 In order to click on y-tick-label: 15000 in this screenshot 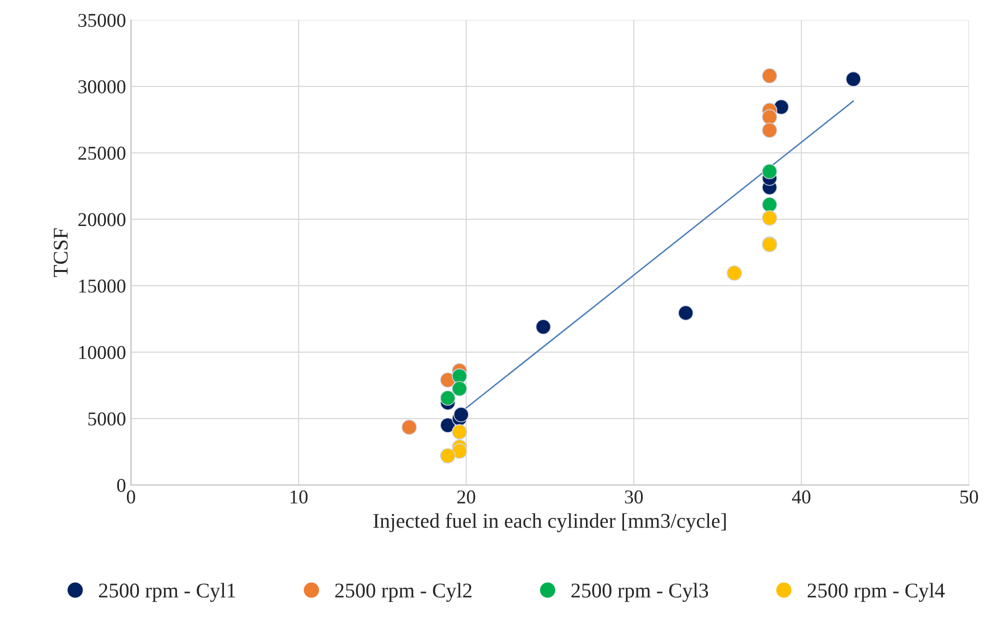, I will do `click(102, 286)`.